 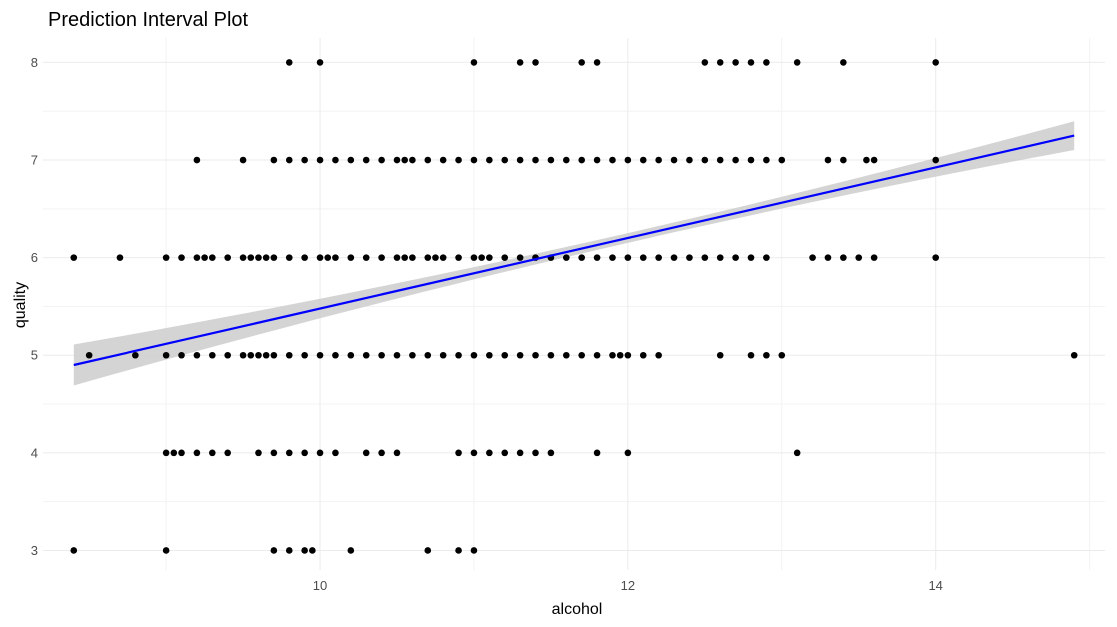 I want to click on y-tick-label: 6, so click(x=34, y=257).